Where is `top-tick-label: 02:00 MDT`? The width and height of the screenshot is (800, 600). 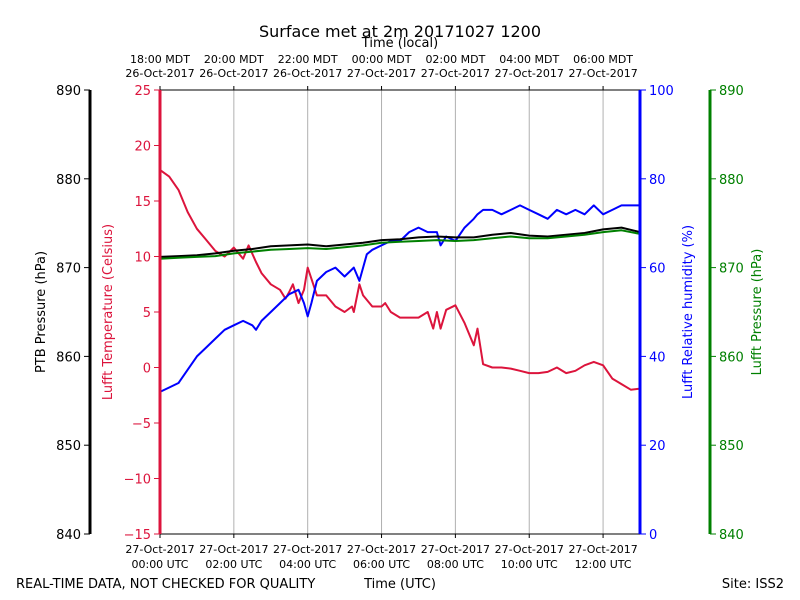
top-tick-label: 02:00 MDT is located at coordinates (455, 59).